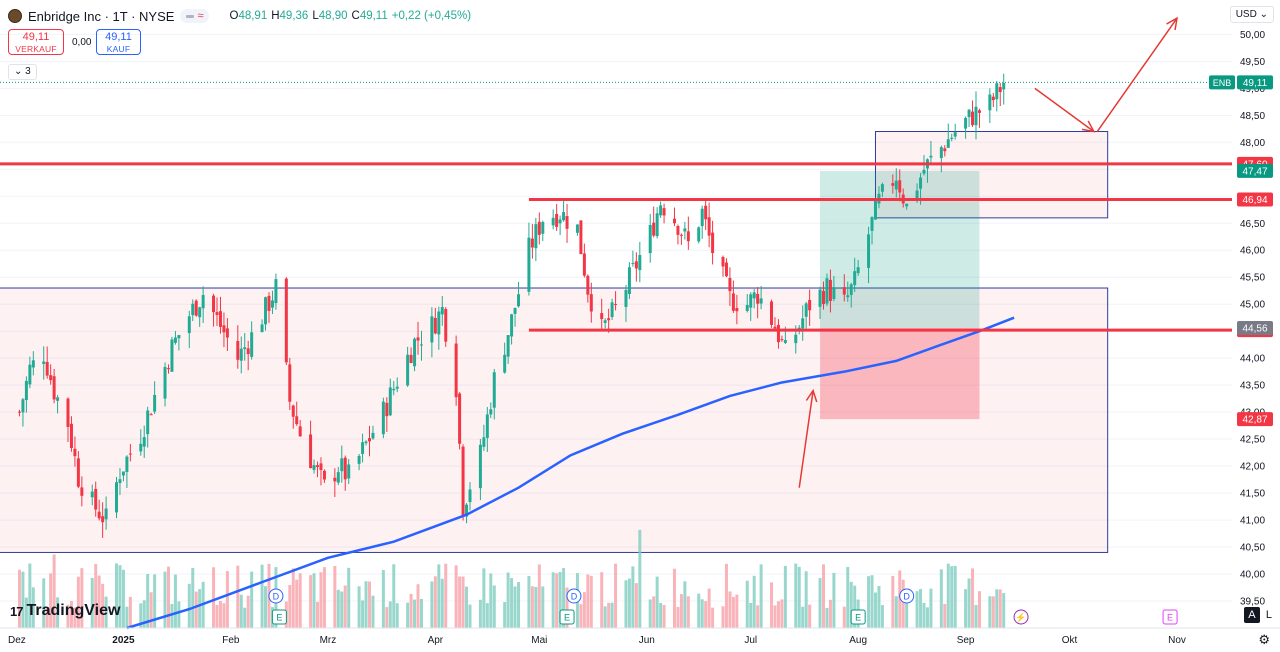 This screenshot has width=1280, height=652. Describe the element at coordinates (333, 16) in the screenshot. I see `low-value: 48,90` at that location.